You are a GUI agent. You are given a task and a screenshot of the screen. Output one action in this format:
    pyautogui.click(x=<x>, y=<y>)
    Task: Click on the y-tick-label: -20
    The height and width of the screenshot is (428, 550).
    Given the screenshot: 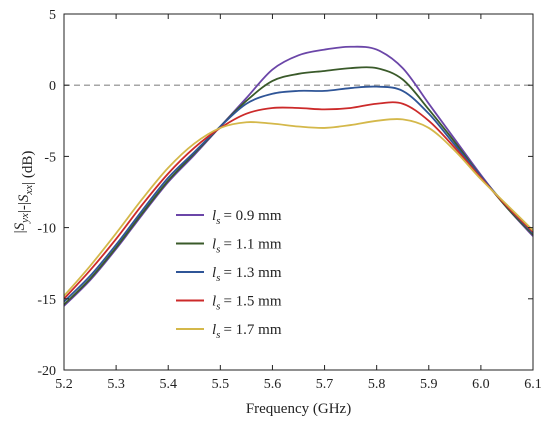 What is the action you would take?
    pyautogui.click(x=46, y=371)
    